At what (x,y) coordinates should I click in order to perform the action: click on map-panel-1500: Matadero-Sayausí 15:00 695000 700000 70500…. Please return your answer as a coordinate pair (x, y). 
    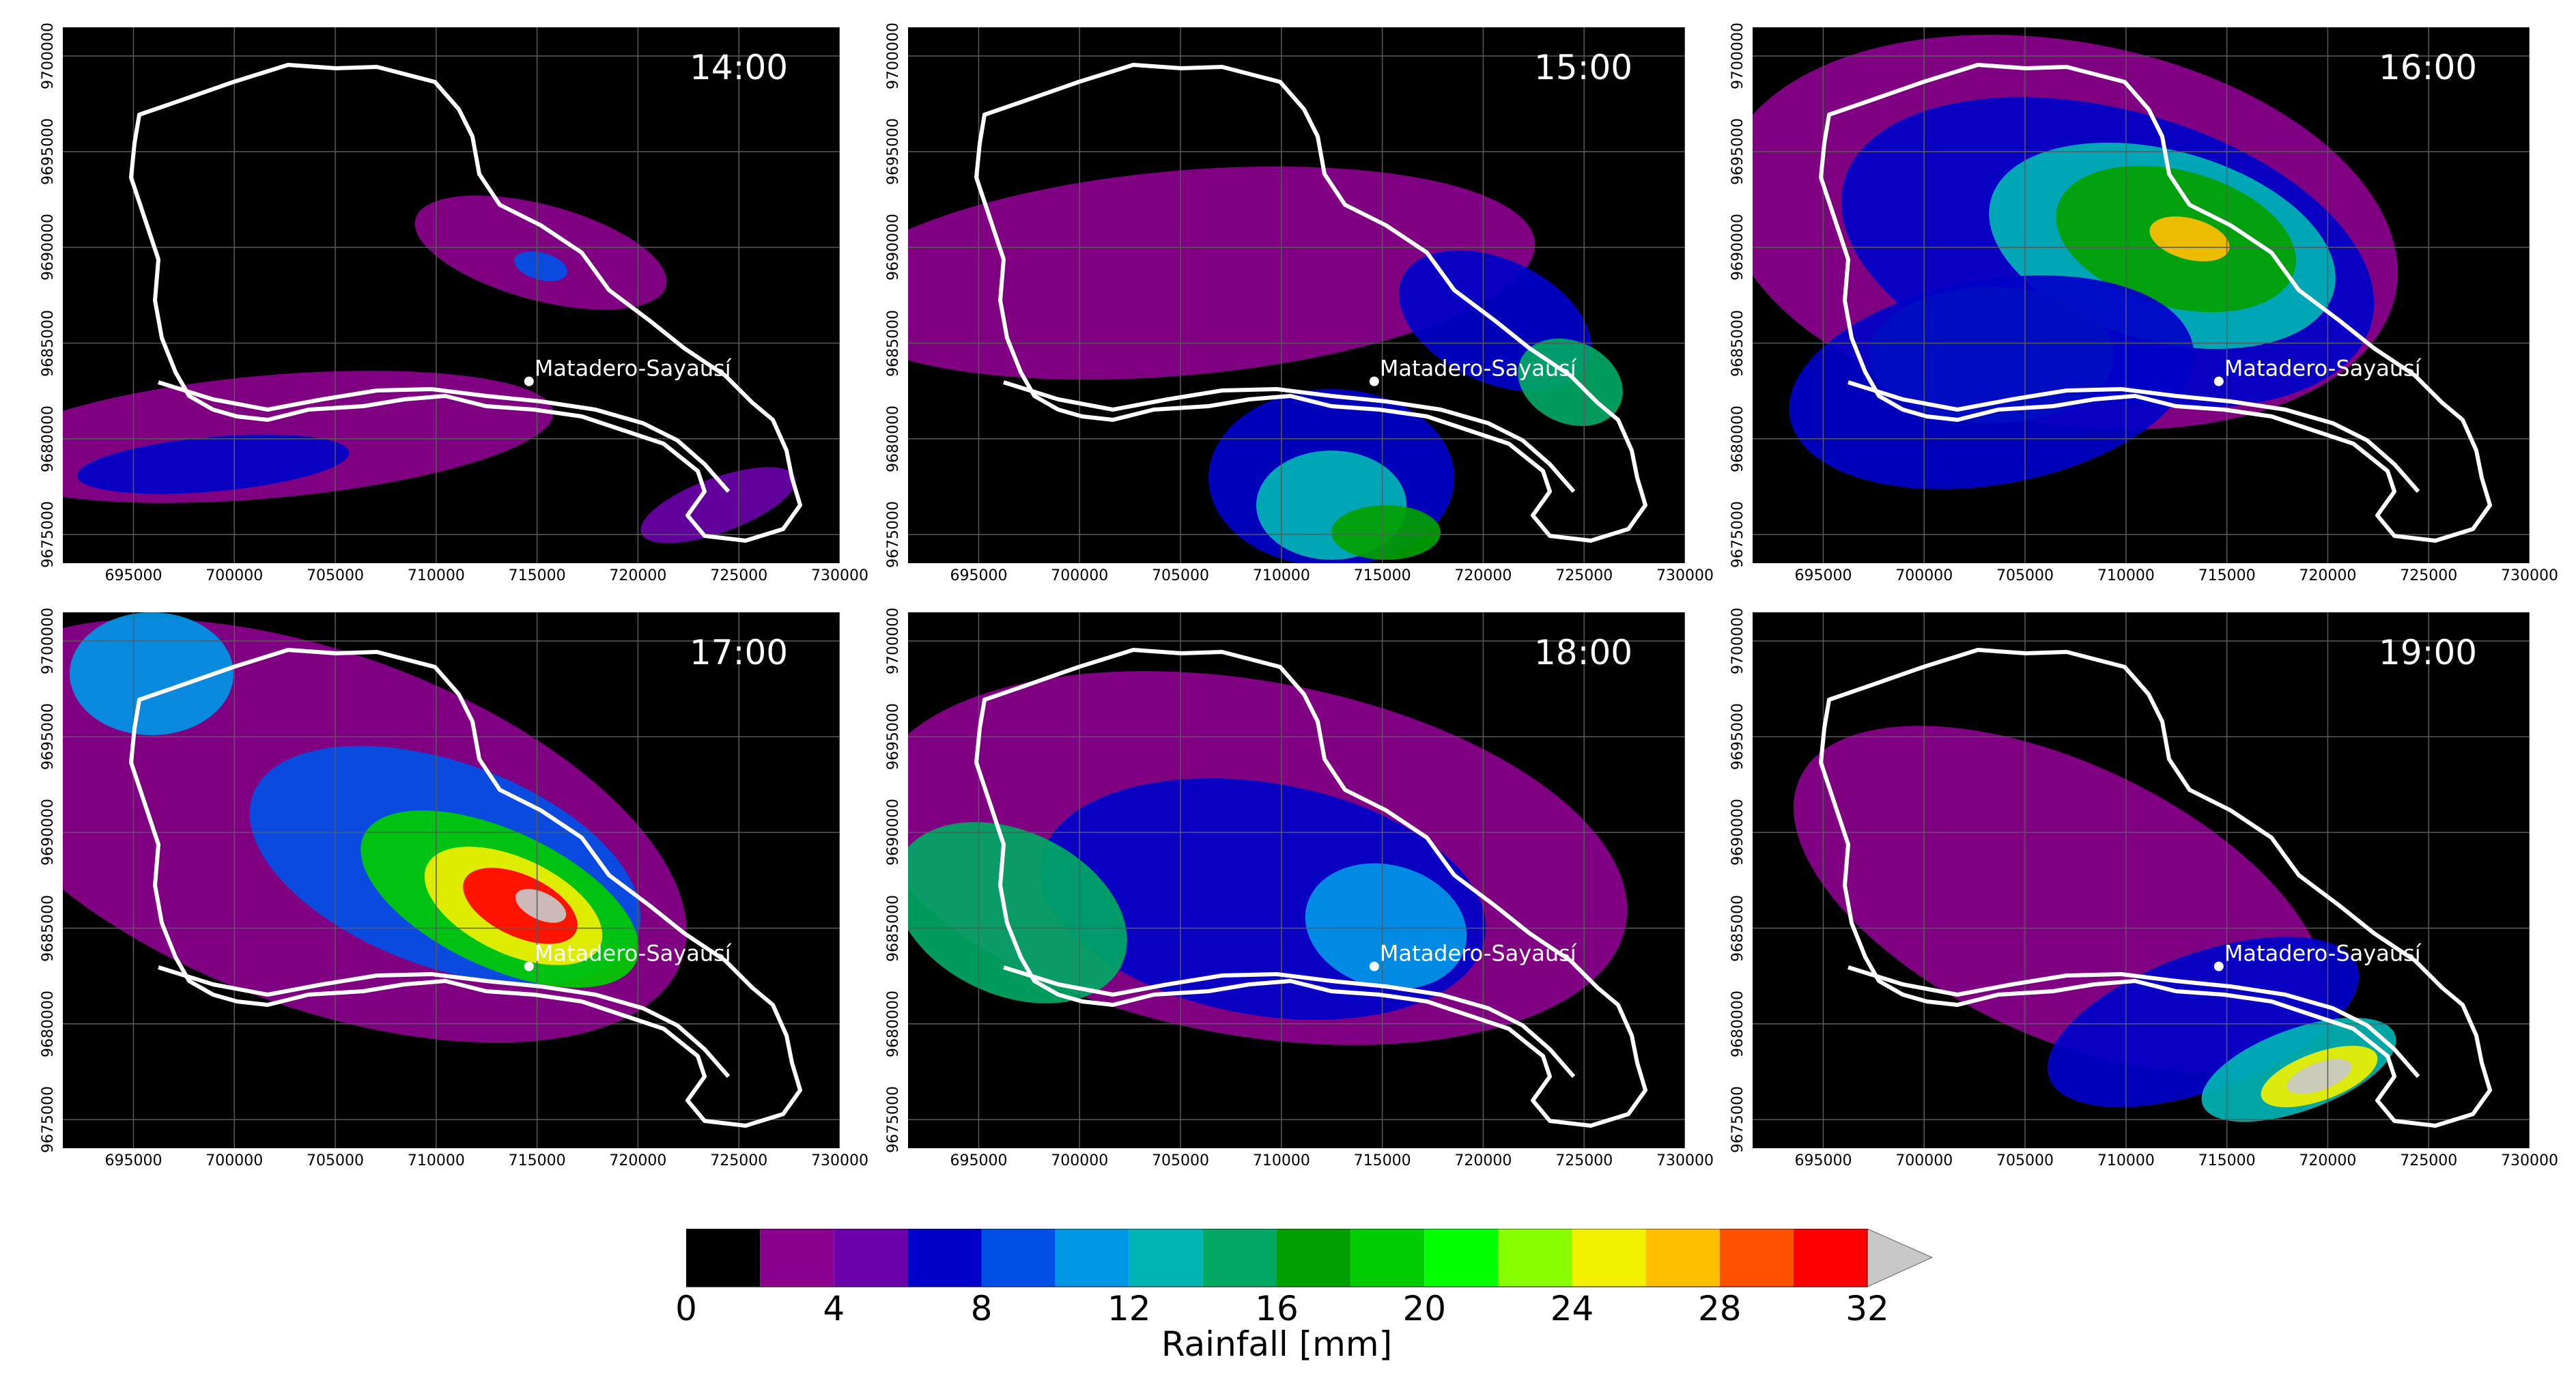
    Looking at the image, I should click on (1279, 297).